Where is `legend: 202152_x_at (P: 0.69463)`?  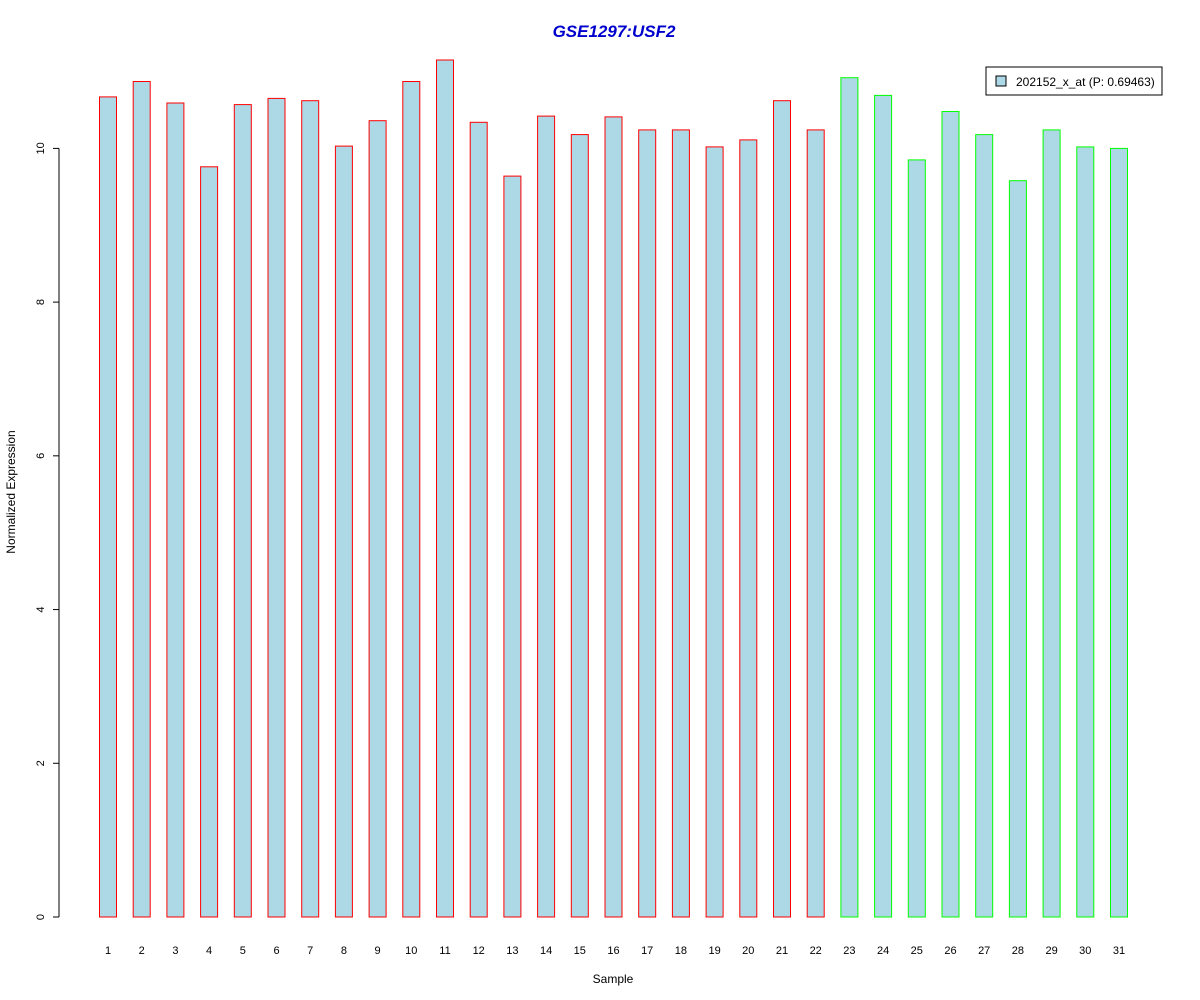 legend: 202152_x_at (P: 0.69463) is located at coordinates (1074, 81).